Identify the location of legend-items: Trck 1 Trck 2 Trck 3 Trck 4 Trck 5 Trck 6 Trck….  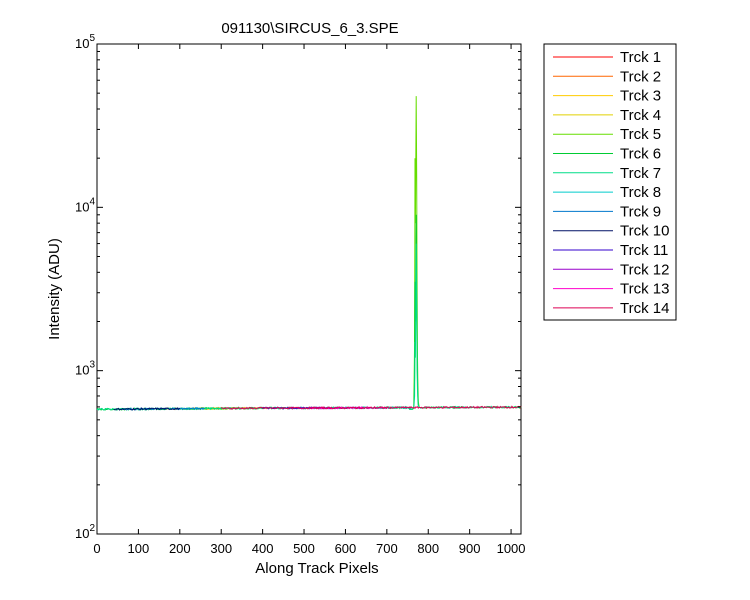
(611, 183).